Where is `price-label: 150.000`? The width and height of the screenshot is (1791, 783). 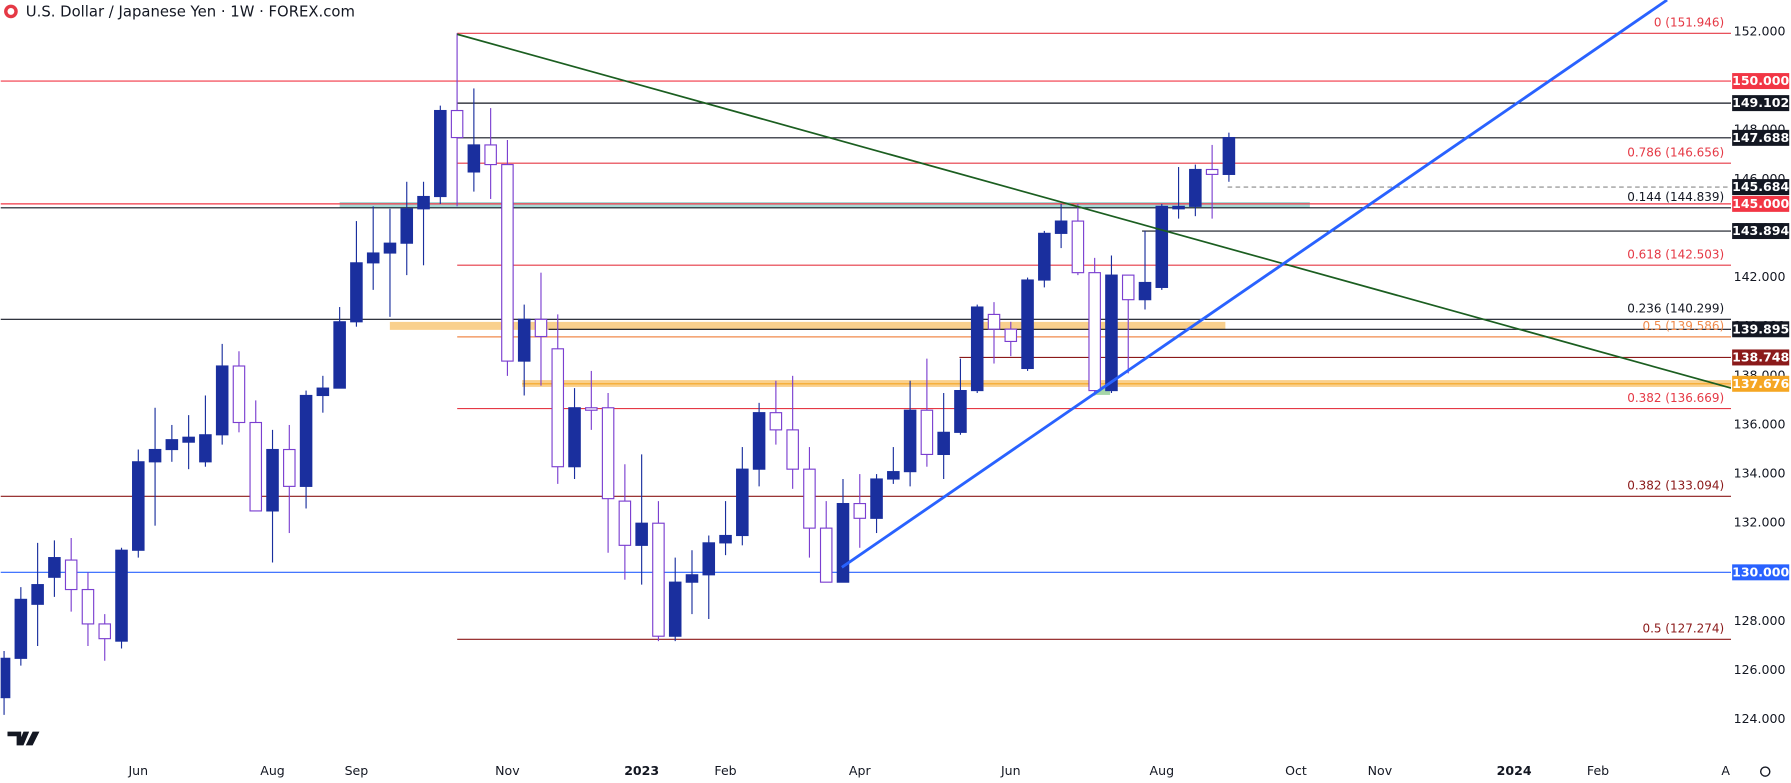
price-label: 150.000 is located at coordinates (1760, 80).